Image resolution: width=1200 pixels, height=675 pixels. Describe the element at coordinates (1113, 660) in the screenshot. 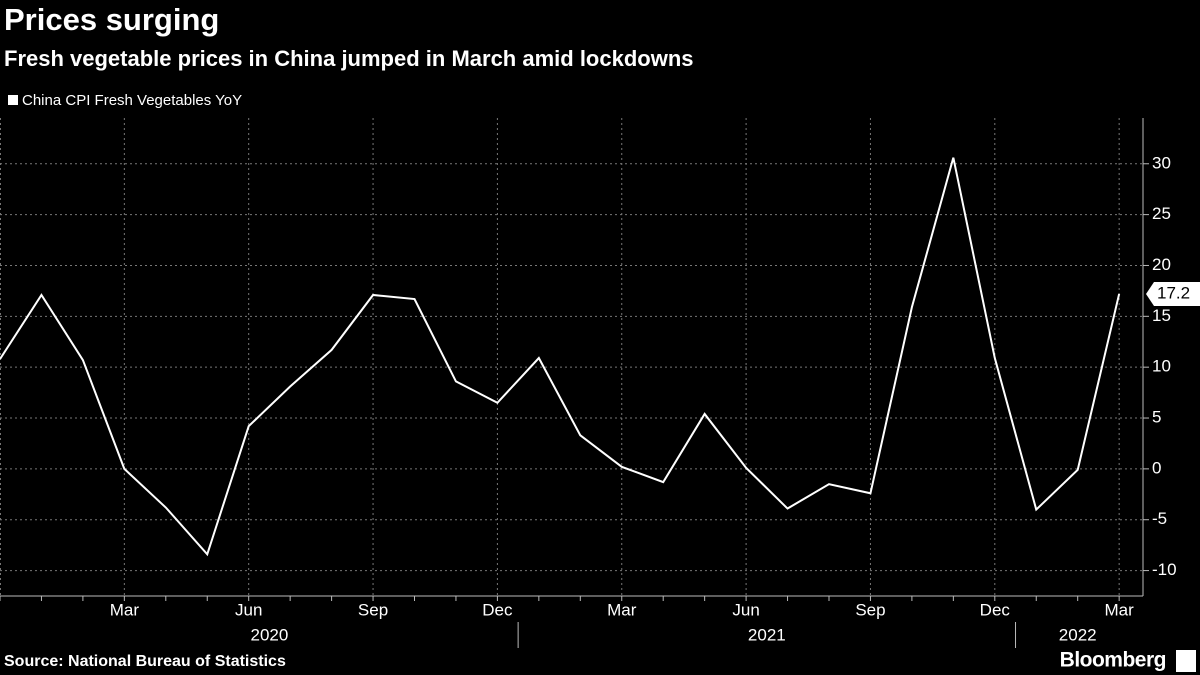

I see `brand: Bloomberg` at that location.